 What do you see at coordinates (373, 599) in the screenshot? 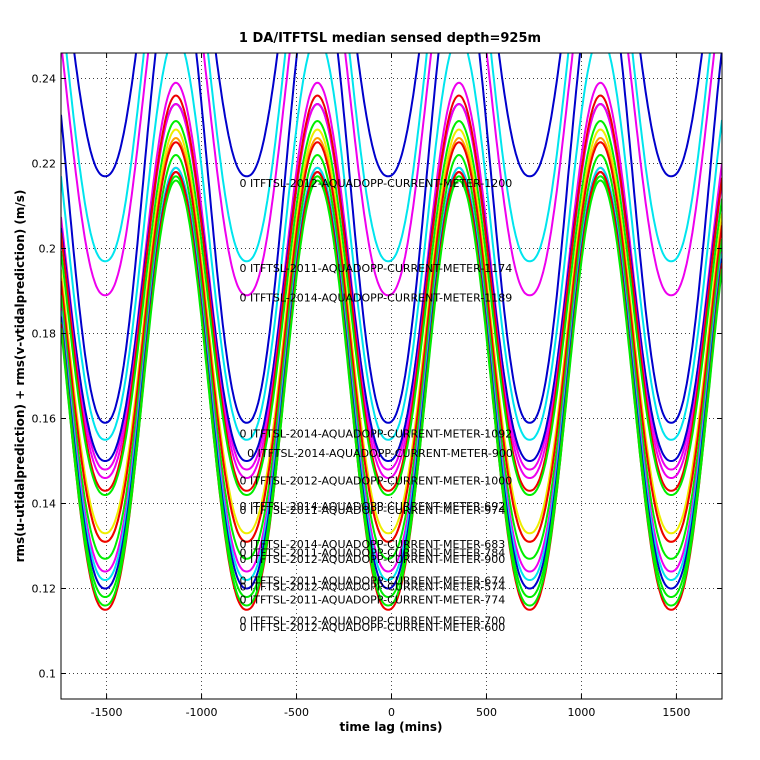
I see `series-annotation: 0 ITFTSL-2011-AQUADOPP-CURRENT-METER-774` at bounding box center [373, 599].